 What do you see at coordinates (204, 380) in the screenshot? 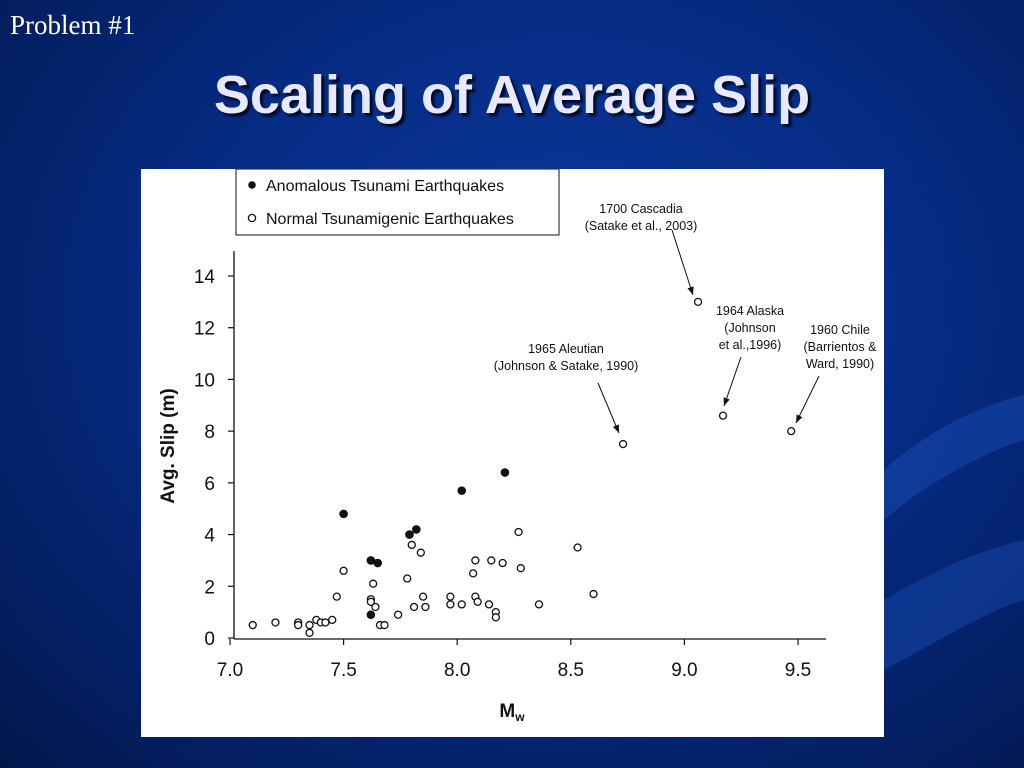
I see `y-tick-label: 10` at bounding box center [204, 380].